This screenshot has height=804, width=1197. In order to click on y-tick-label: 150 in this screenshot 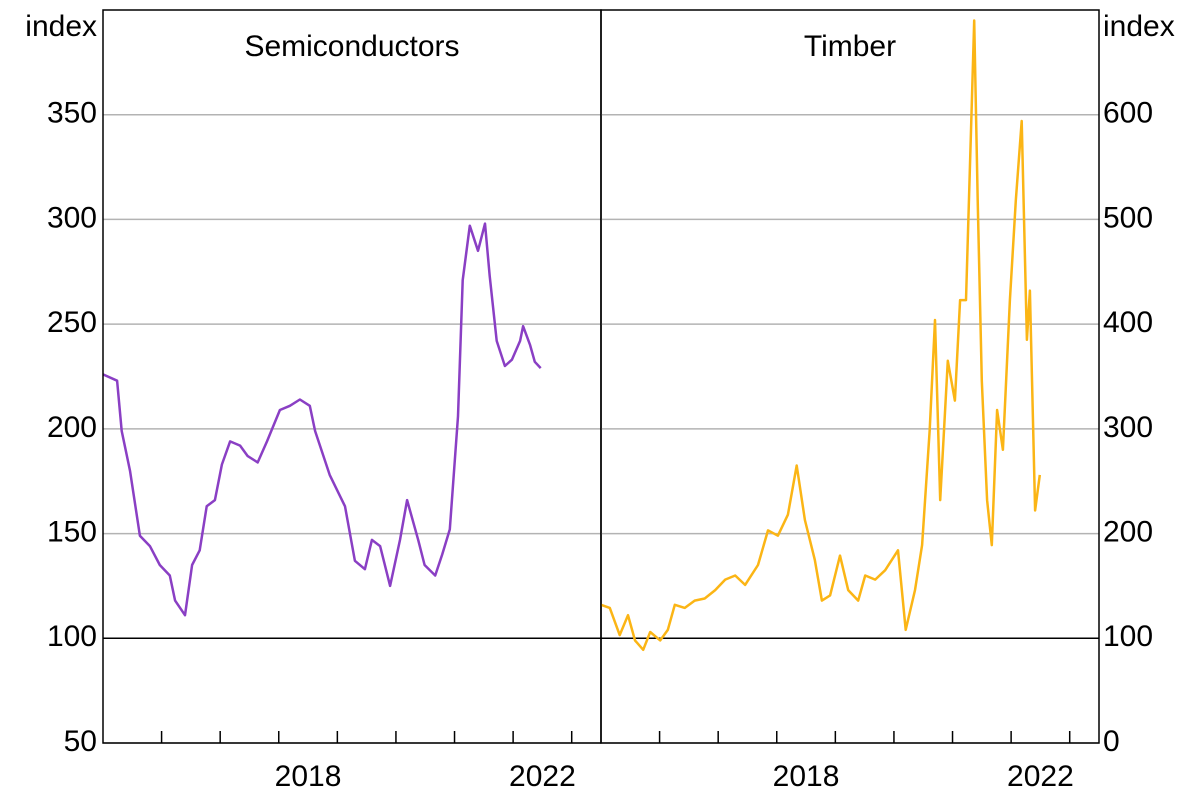, I will do `click(72, 531)`.